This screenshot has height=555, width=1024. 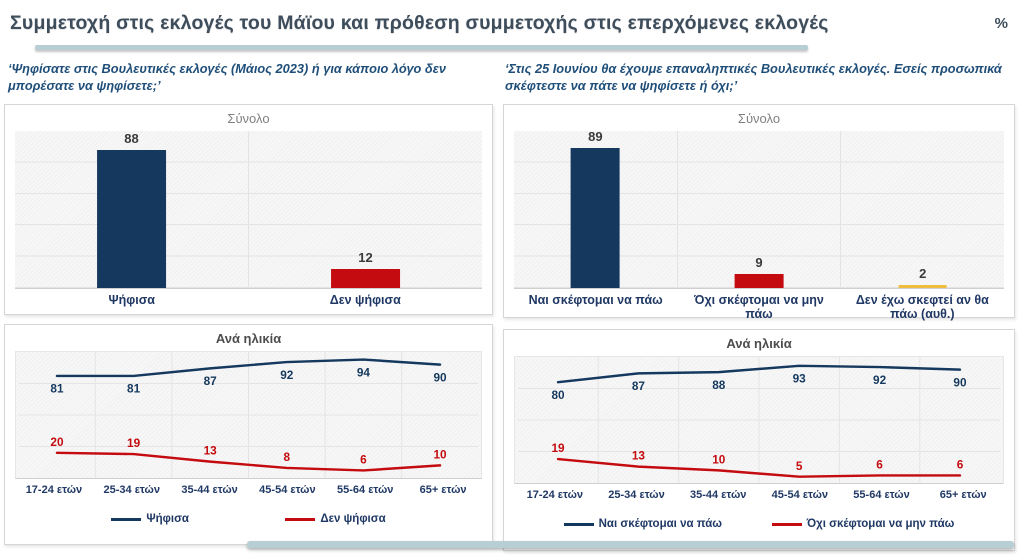 I want to click on bar-value-label: 89, so click(x=595, y=137).